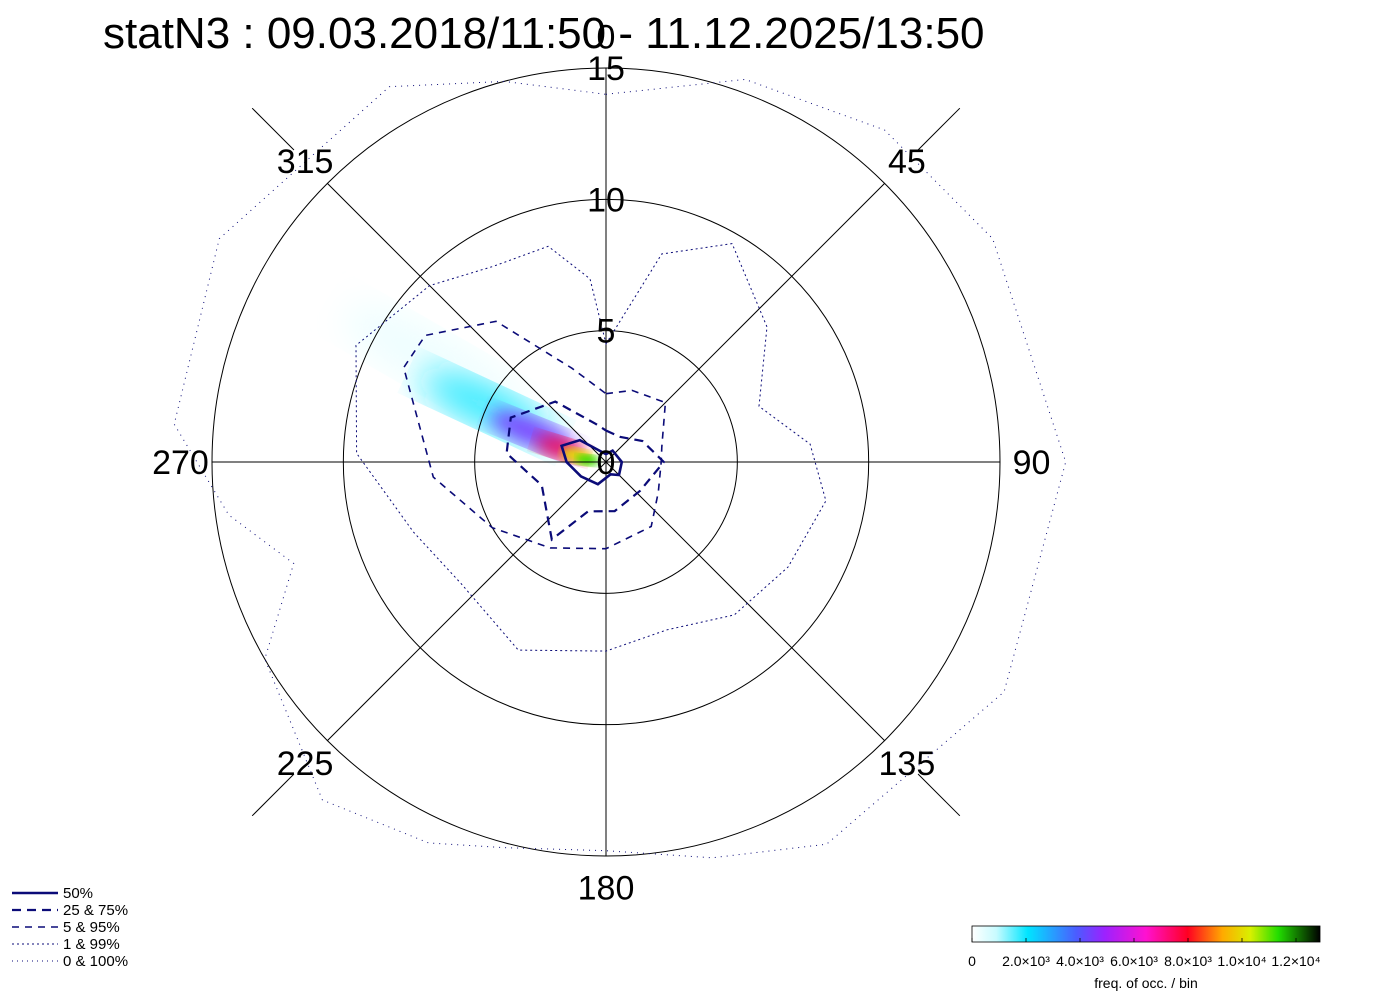  Describe the element at coordinates (1026, 961) in the screenshot. I see `colorbar-tick-label: 2.0×10³` at that location.